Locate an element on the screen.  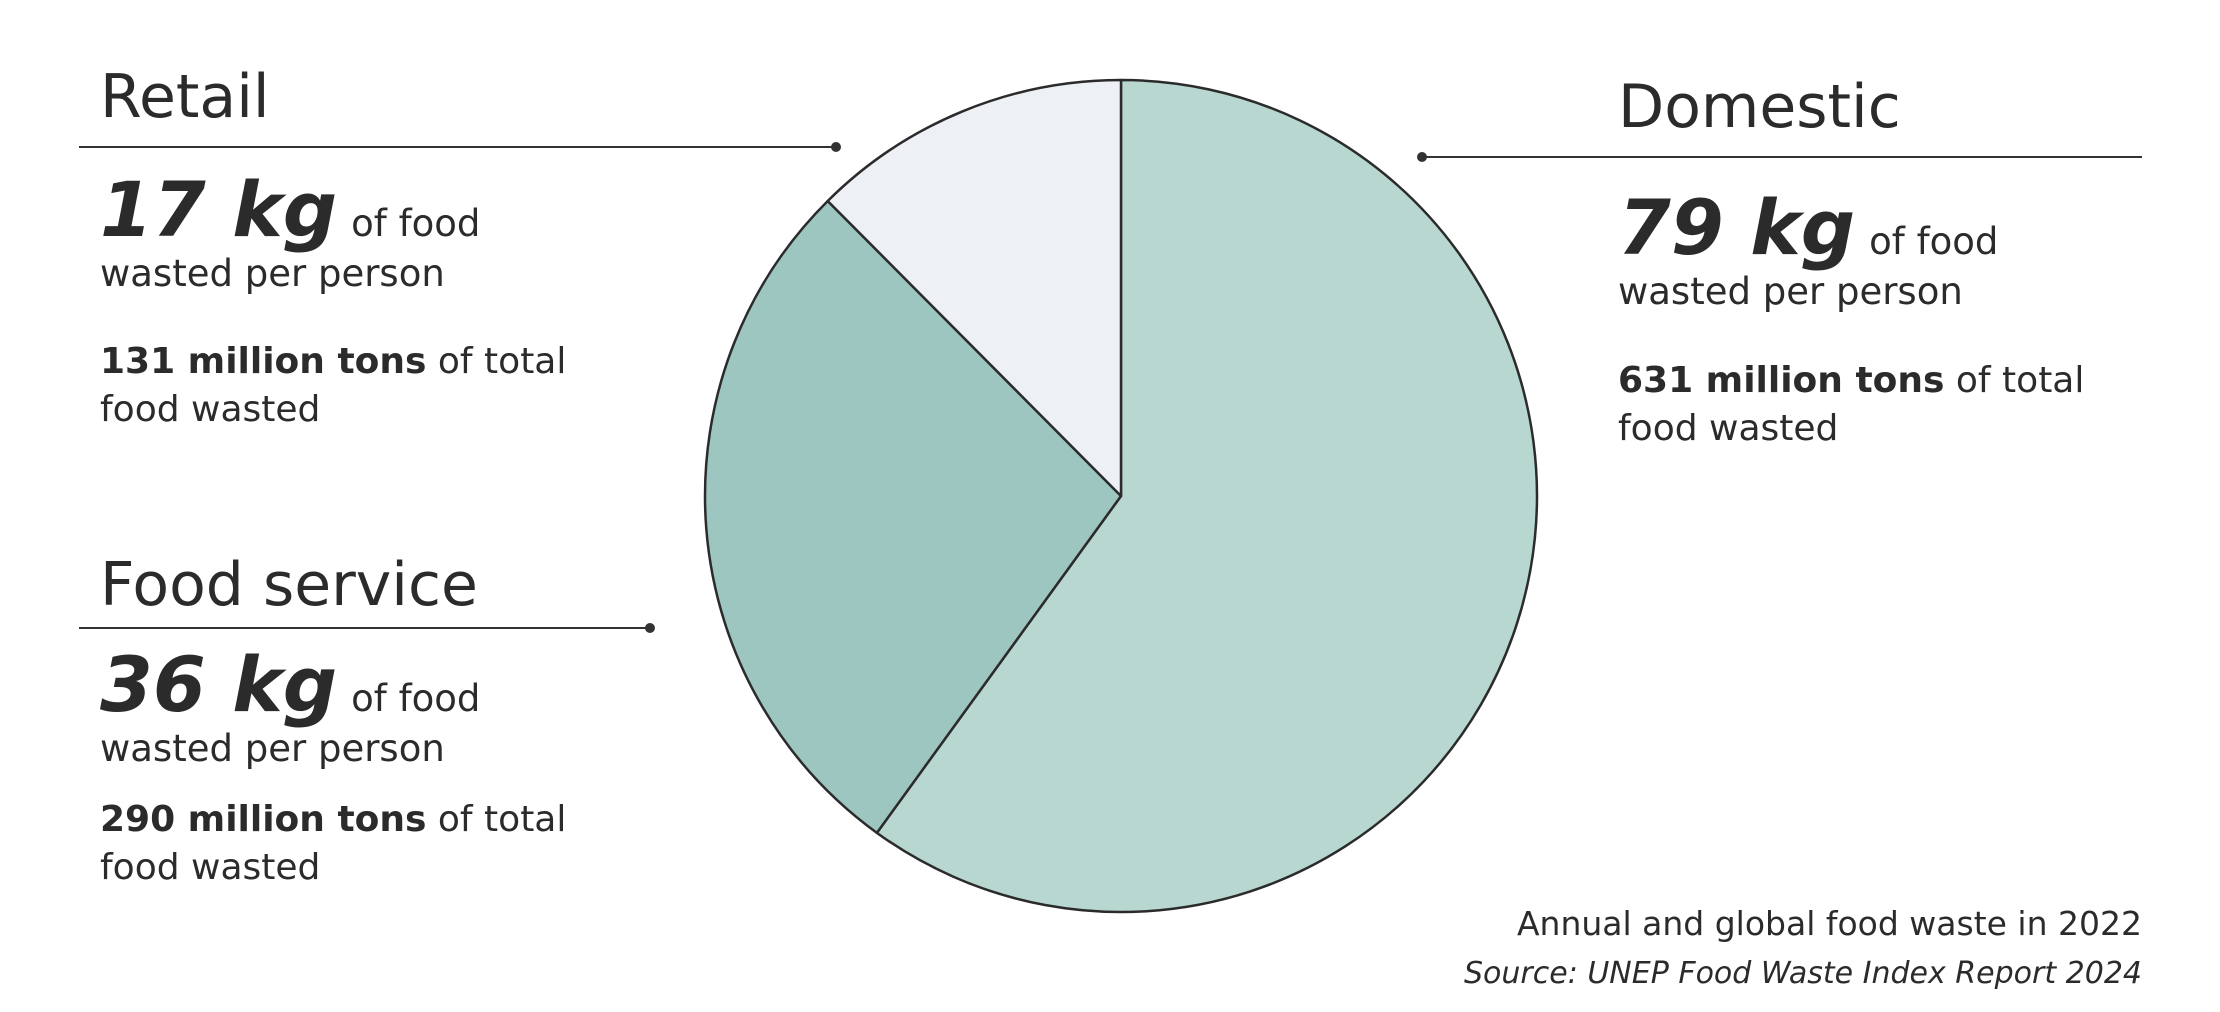
per-person-value: 17 kg is located at coordinates (219, 209).